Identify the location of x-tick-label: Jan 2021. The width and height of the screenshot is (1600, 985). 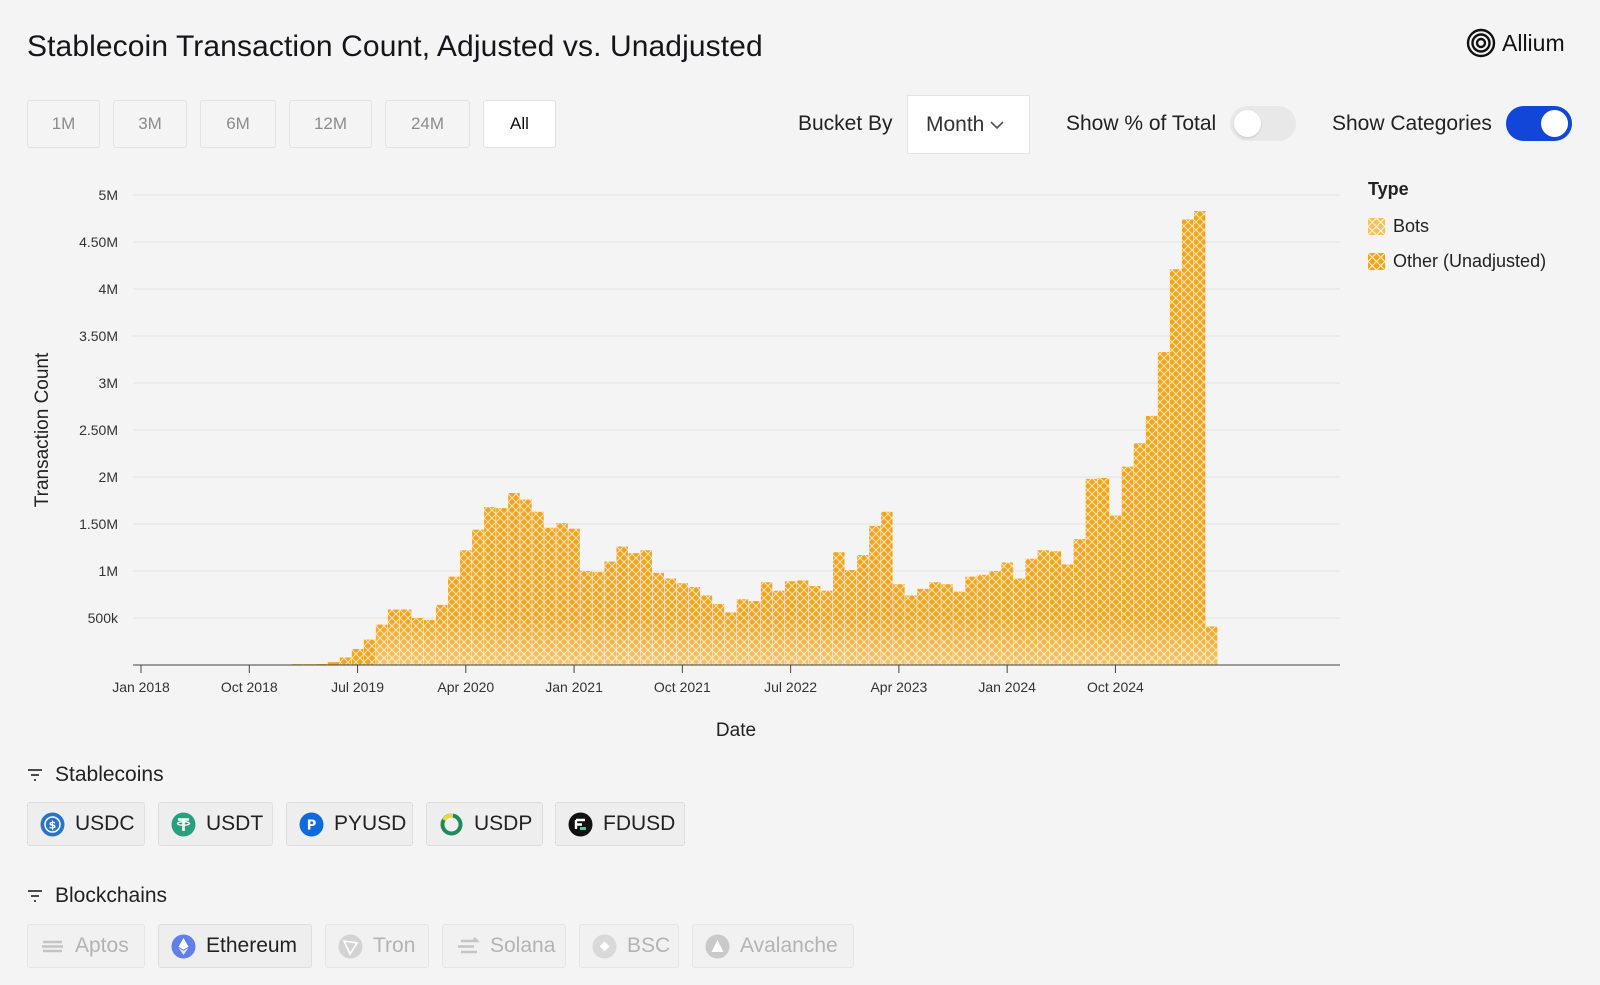
(574, 687).